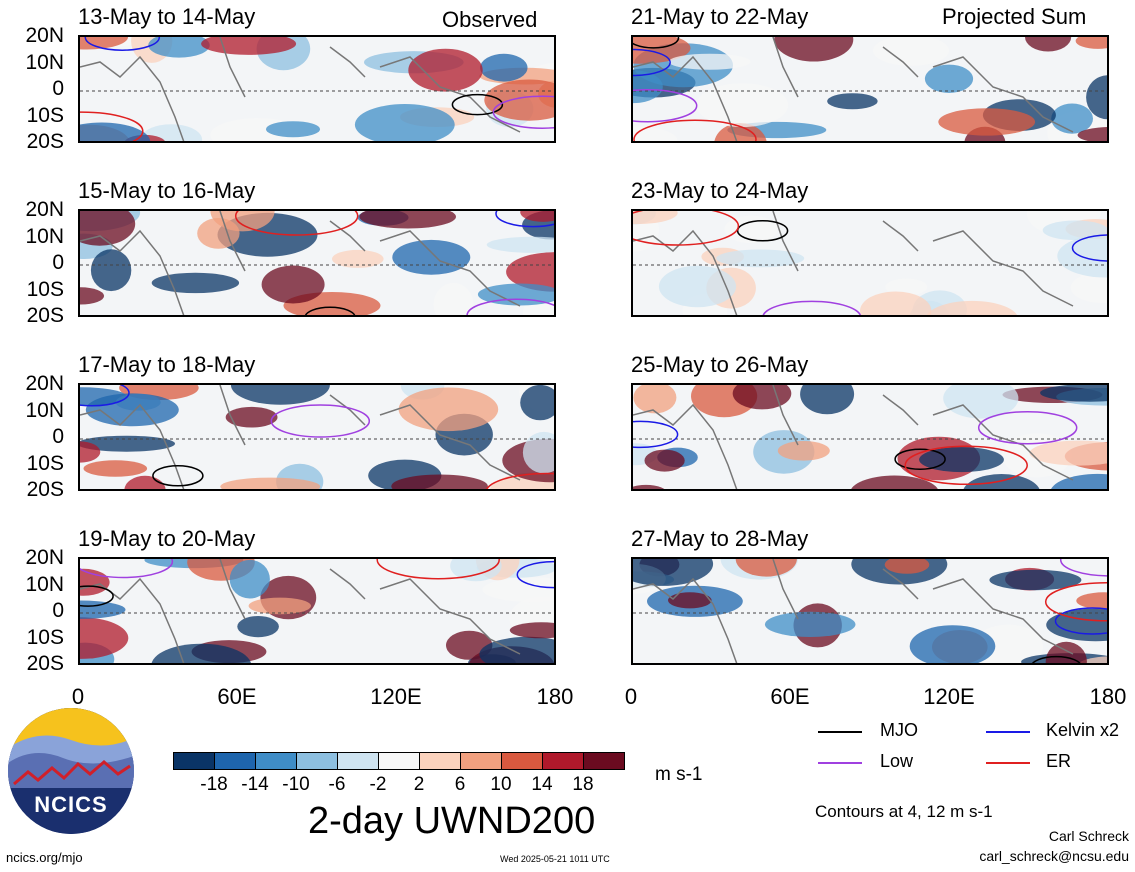  Describe the element at coordinates (255, 784) in the screenshot. I see `colorbar-label: -14` at that location.